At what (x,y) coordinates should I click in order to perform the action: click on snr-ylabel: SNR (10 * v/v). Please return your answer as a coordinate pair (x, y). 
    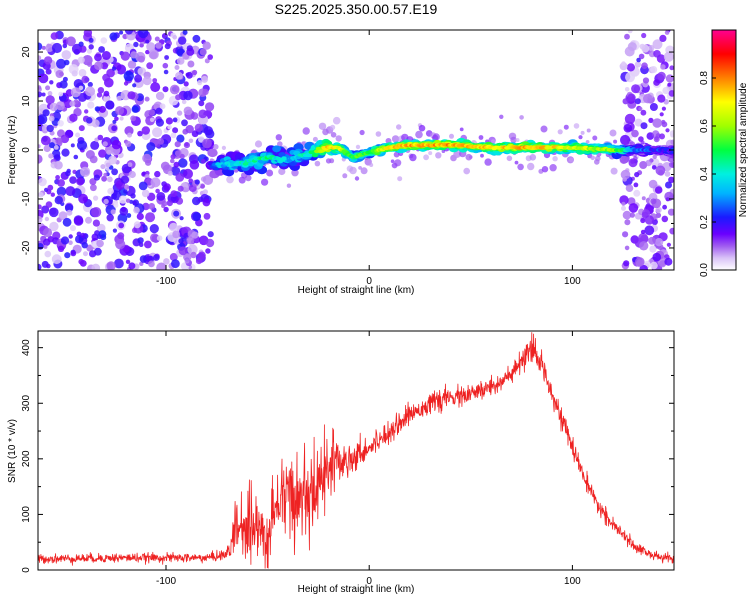
    Looking at the image, I should click on (12, 451).